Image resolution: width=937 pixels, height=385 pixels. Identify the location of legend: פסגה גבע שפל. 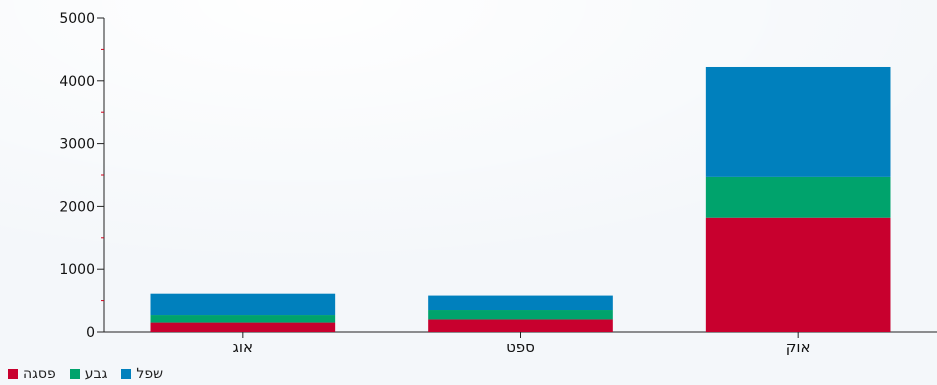
(85, 374).